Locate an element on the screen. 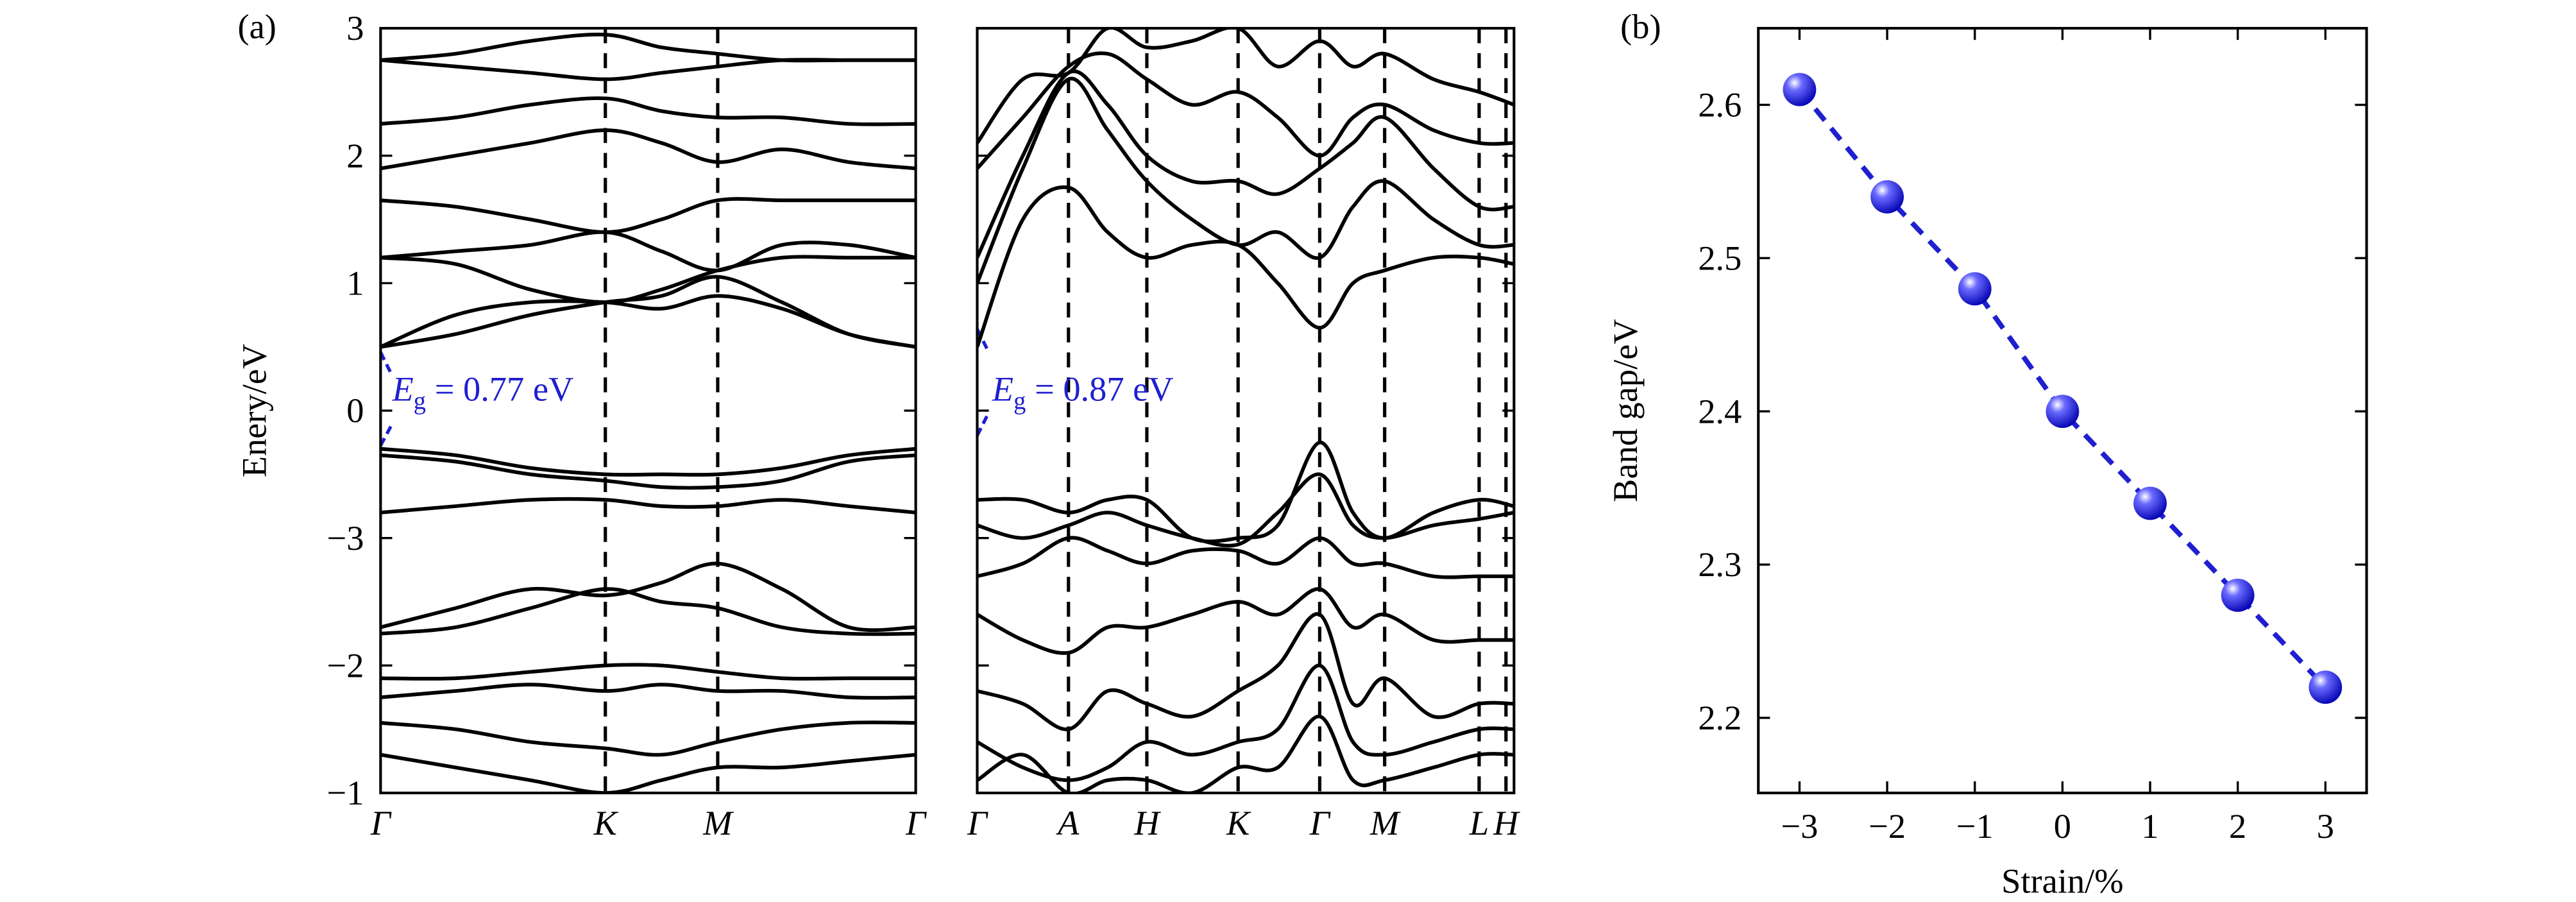 The image size is (2576, 902). x-tick-label: 0 is located at coordinates (2062, 826).